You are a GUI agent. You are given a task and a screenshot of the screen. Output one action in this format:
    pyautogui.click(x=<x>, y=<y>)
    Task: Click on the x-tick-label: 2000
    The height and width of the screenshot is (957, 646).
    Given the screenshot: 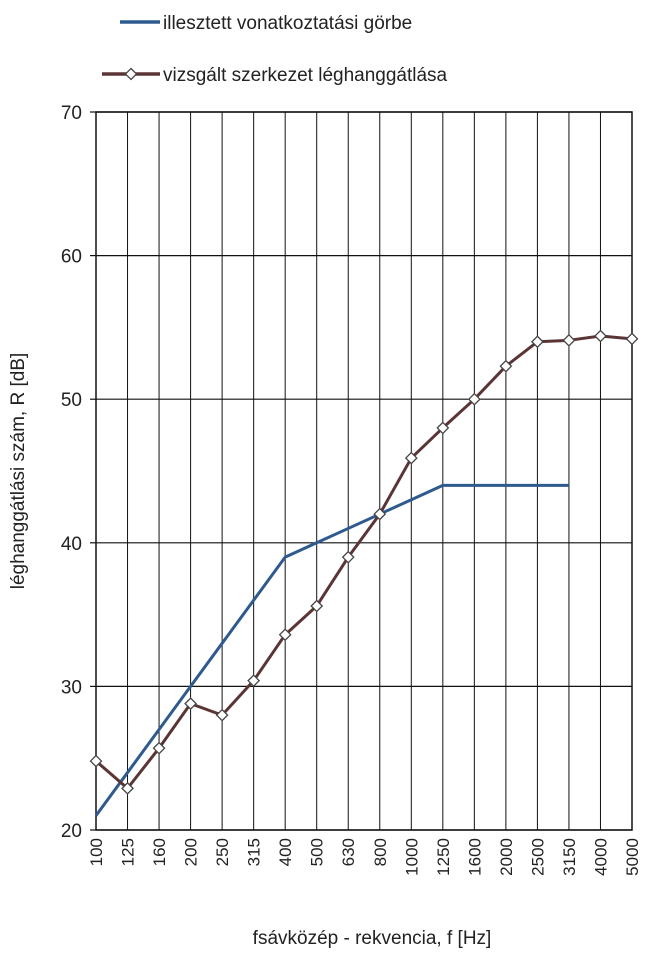 What is the action you would take?
    pyautogui.click(x=506, y=857)
    